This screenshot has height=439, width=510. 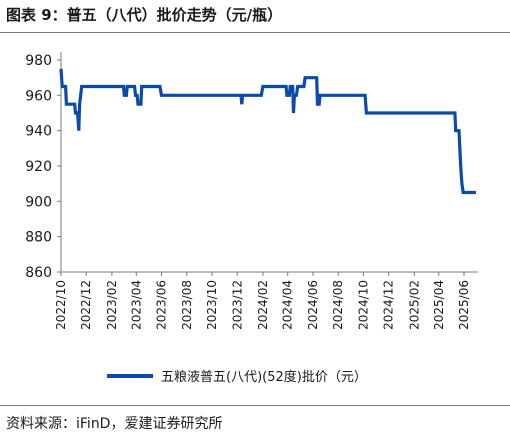 What do you see at coordinates (38, 202) in the screenshot?
I see `y-tick-label: 900` at bounding box center [38, 202].